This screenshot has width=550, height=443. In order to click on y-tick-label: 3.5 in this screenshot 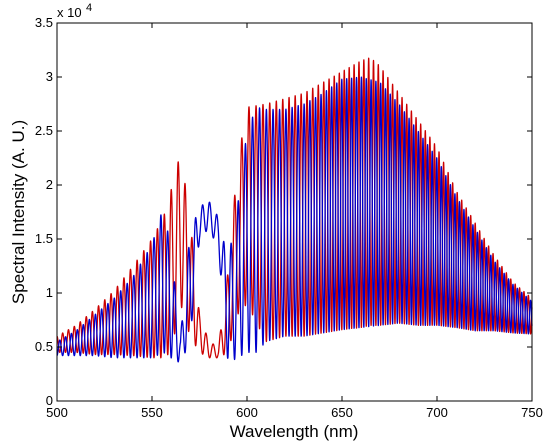, I will do `click(44, 22)`.